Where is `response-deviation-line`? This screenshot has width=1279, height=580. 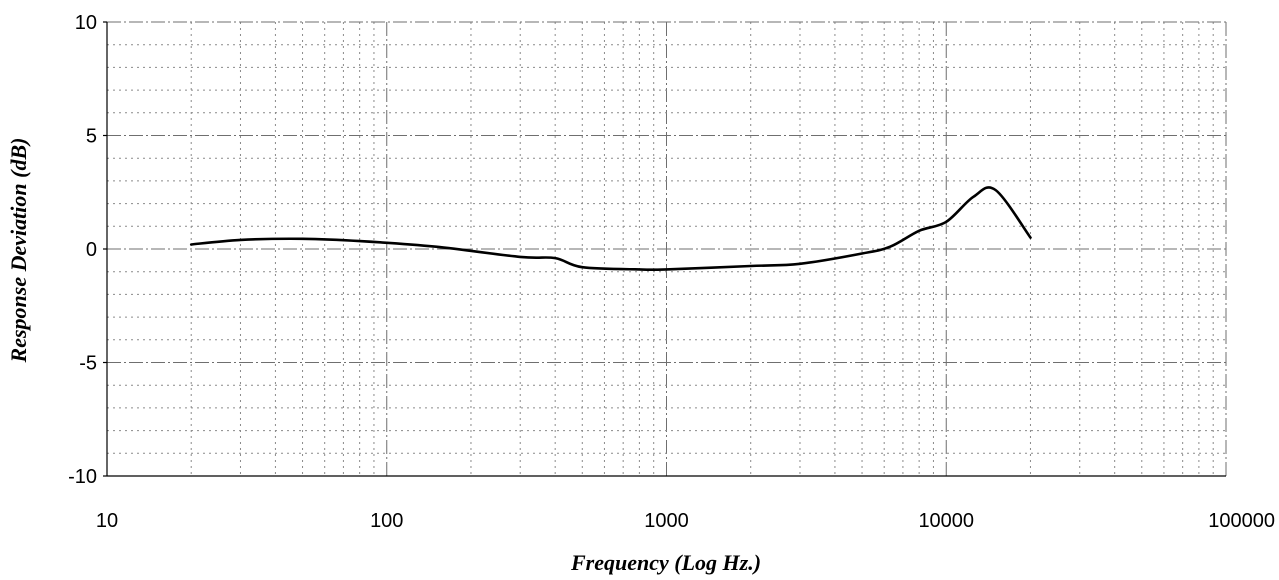
response-deviation-line is located at coordinates (610, 229).